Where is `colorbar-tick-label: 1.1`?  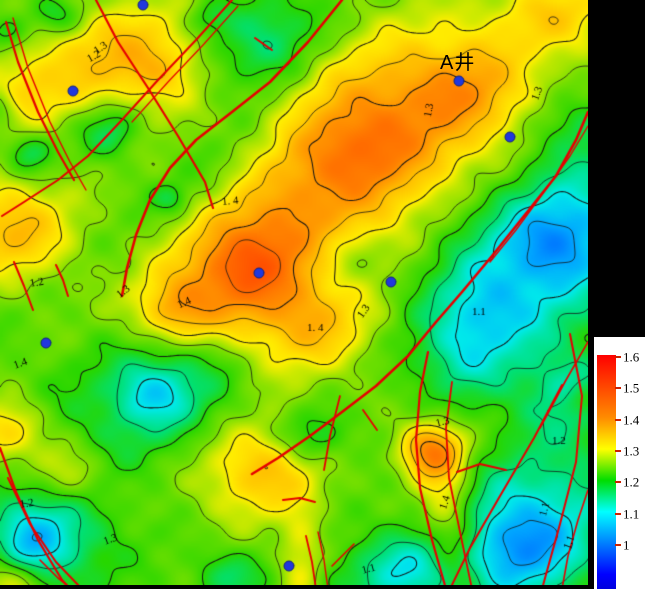 colorbar-tick-label: 1.1 is located at coordinates (631, 514).